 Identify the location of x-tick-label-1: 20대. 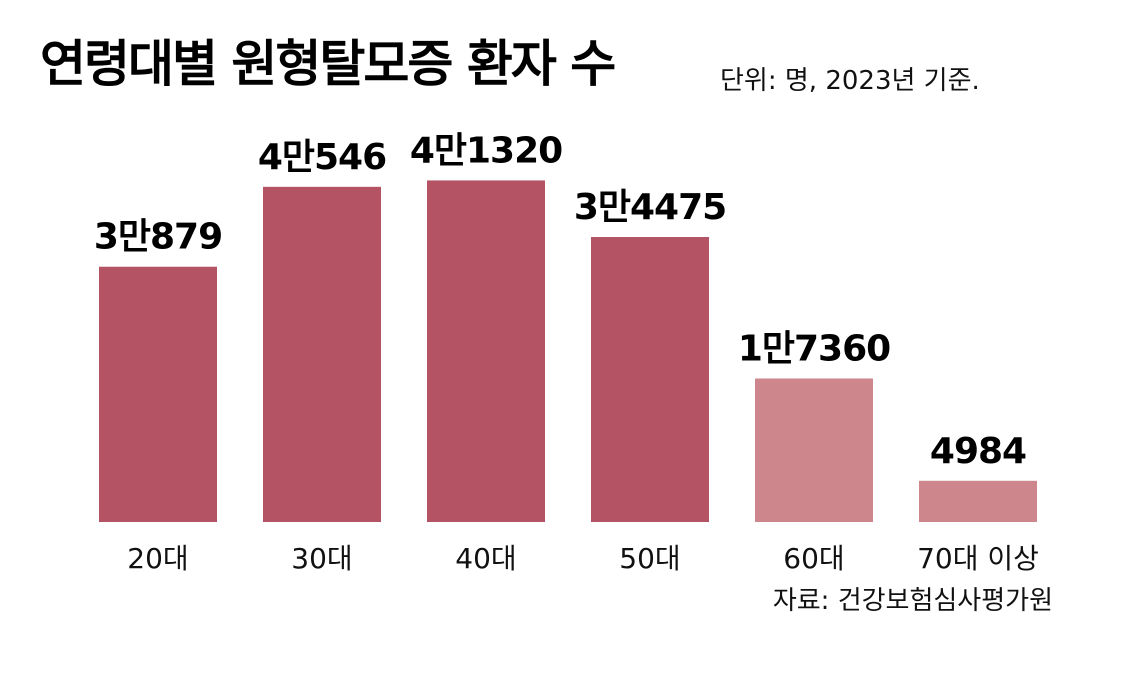
(157, 558).